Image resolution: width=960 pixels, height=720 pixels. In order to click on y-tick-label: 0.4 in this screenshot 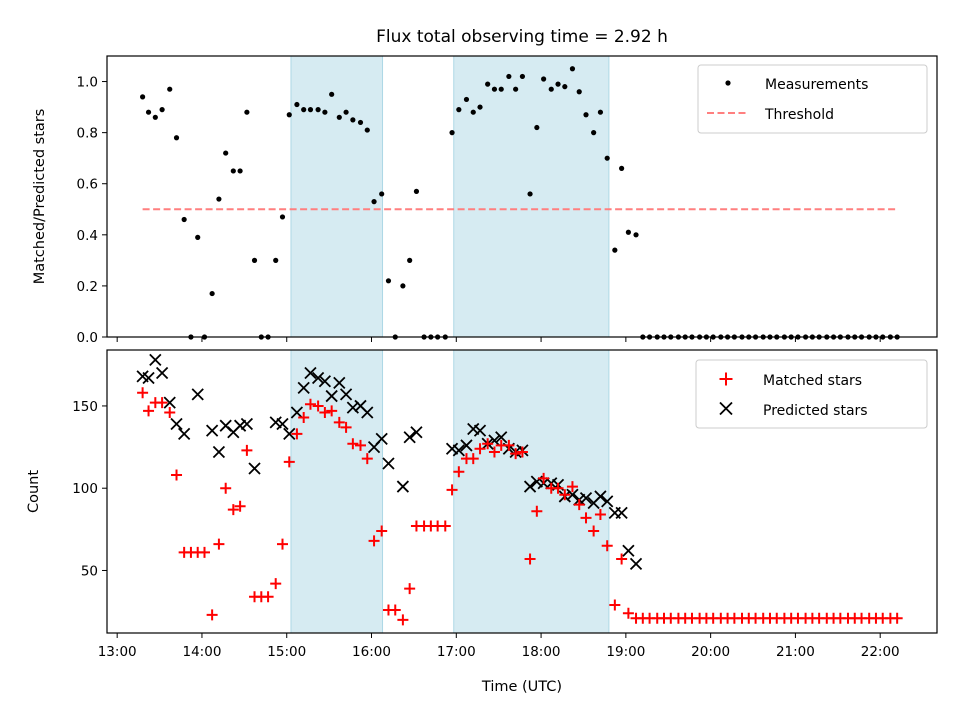, I will do `click(87, 236)`.